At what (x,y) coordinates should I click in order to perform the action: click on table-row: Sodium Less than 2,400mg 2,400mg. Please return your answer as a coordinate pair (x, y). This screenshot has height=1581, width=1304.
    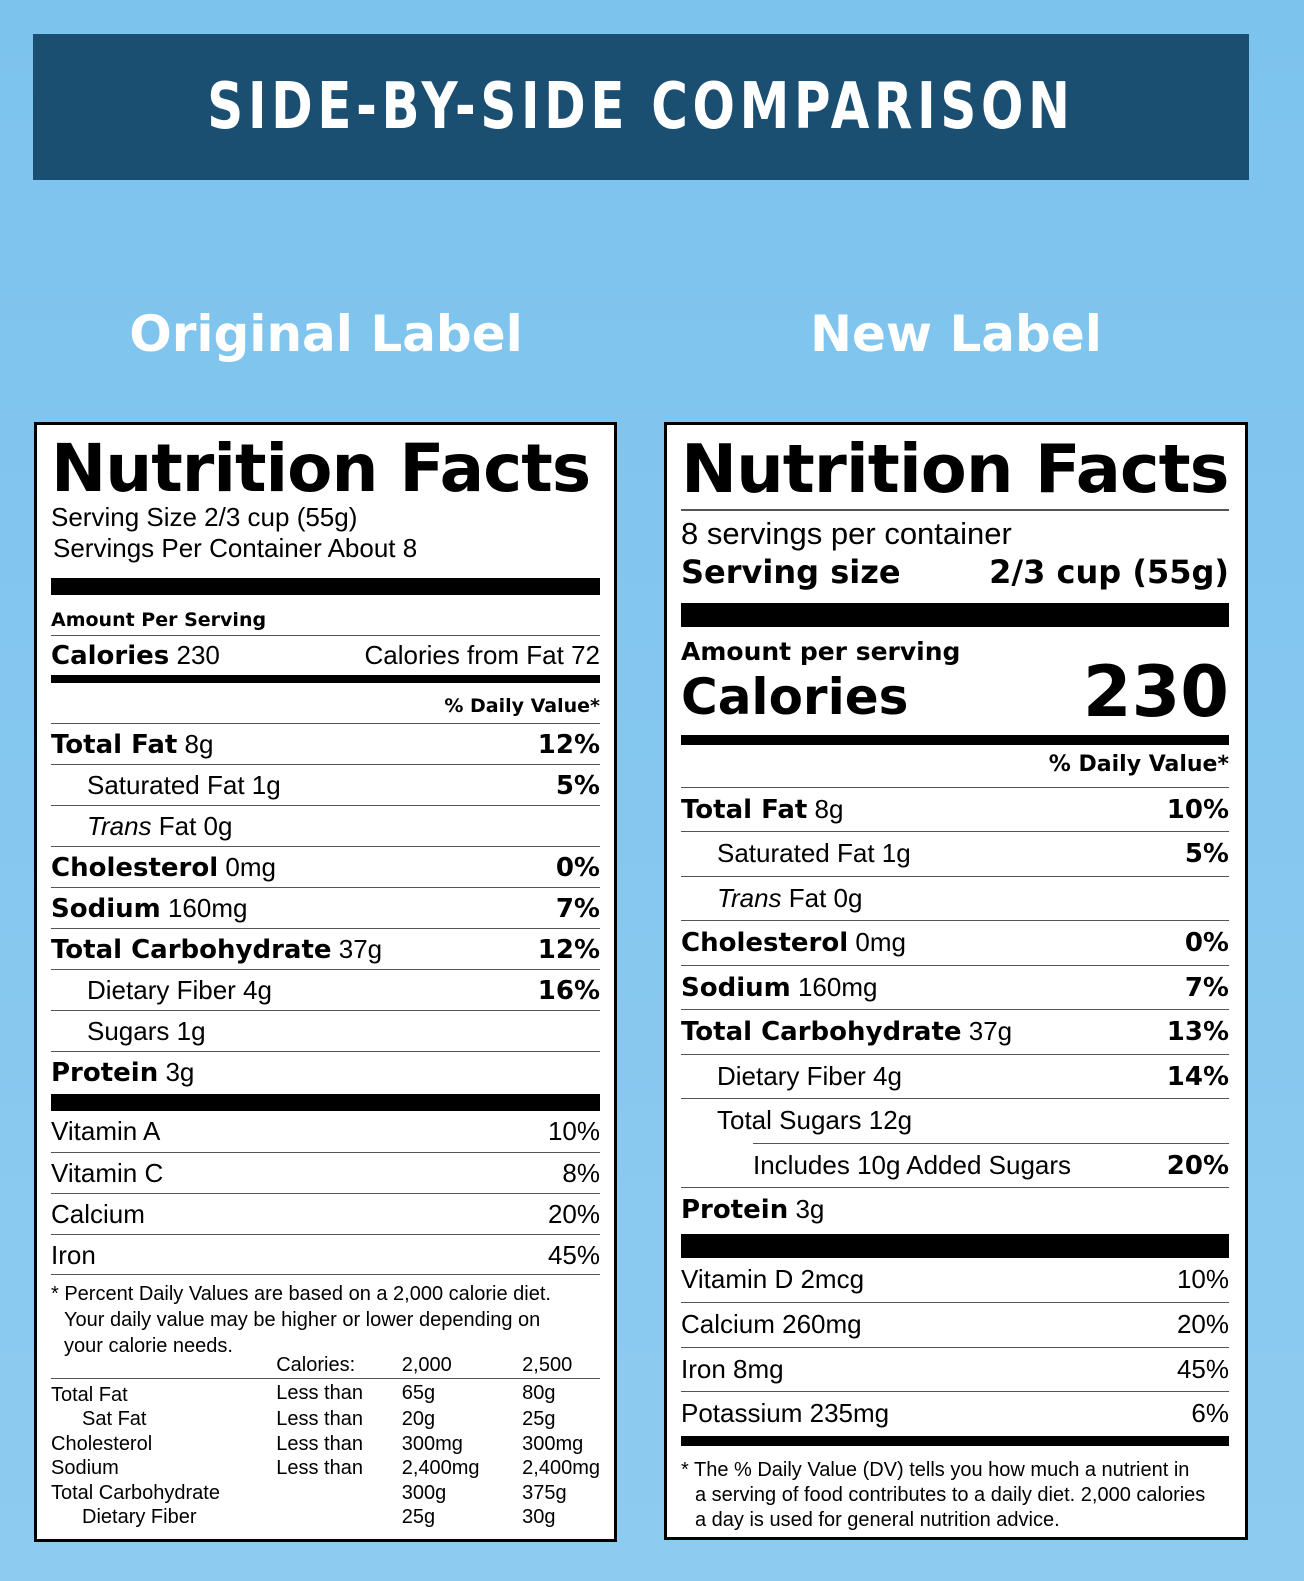
    Looking at the image, I should click on (325, 1468).